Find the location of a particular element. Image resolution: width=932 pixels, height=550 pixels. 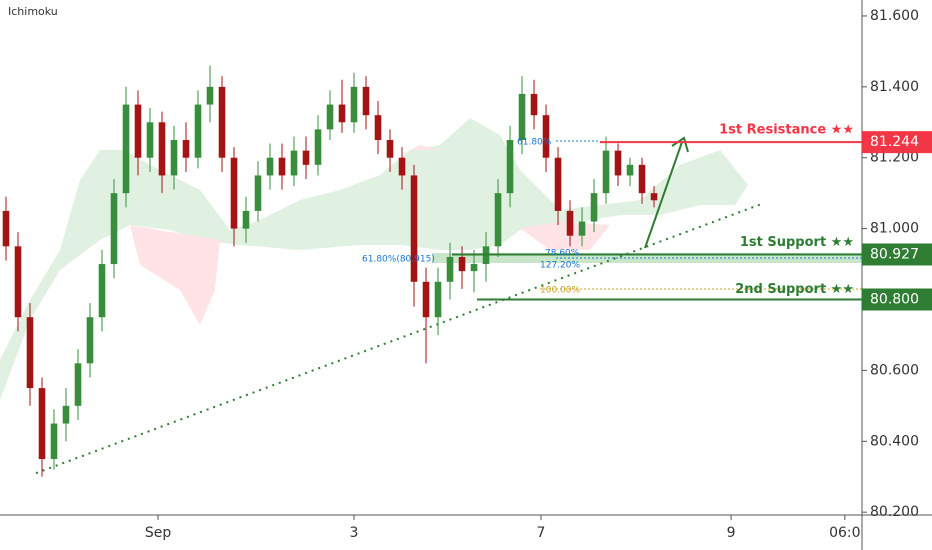

fib-label: 61.80% is located at coordinates (534, 143).